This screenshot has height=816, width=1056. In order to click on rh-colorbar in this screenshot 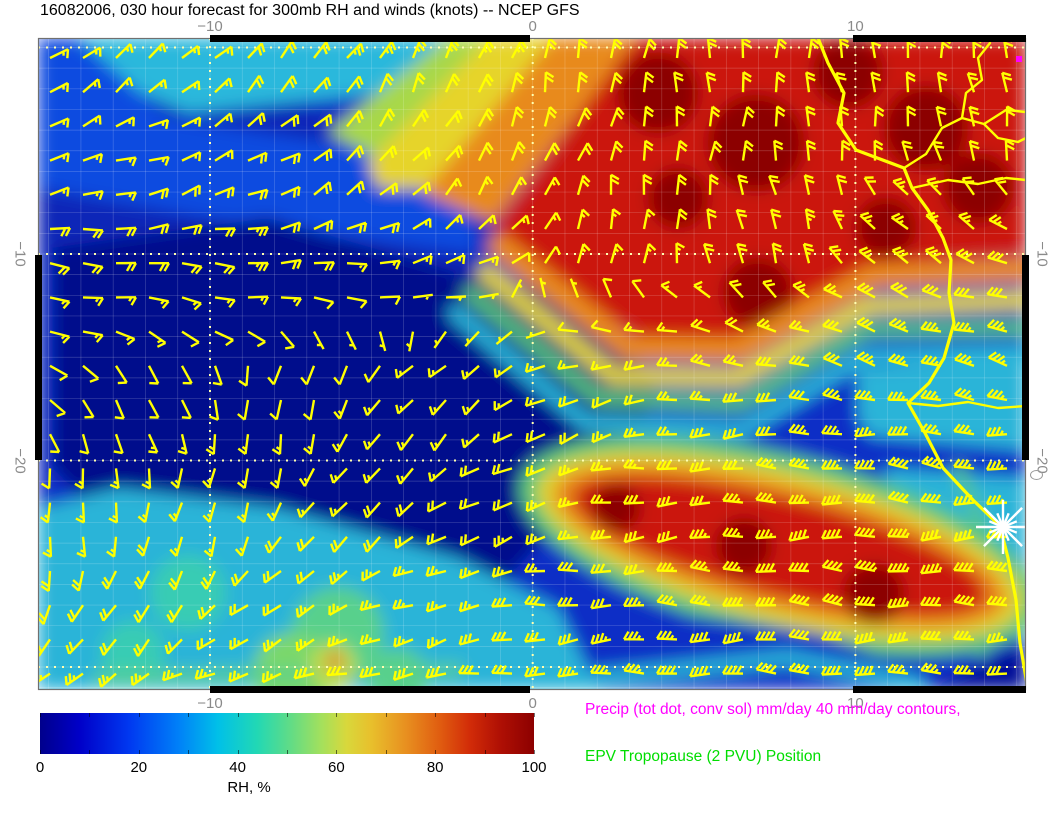, I will do `click(287, 733)`.